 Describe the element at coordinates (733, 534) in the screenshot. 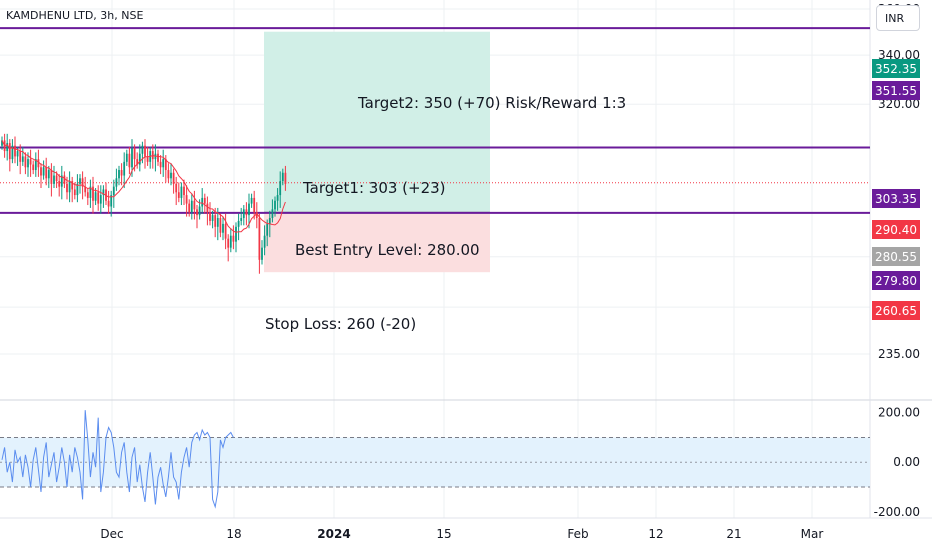

I see `time-axis-tick-label: 21` at that location.